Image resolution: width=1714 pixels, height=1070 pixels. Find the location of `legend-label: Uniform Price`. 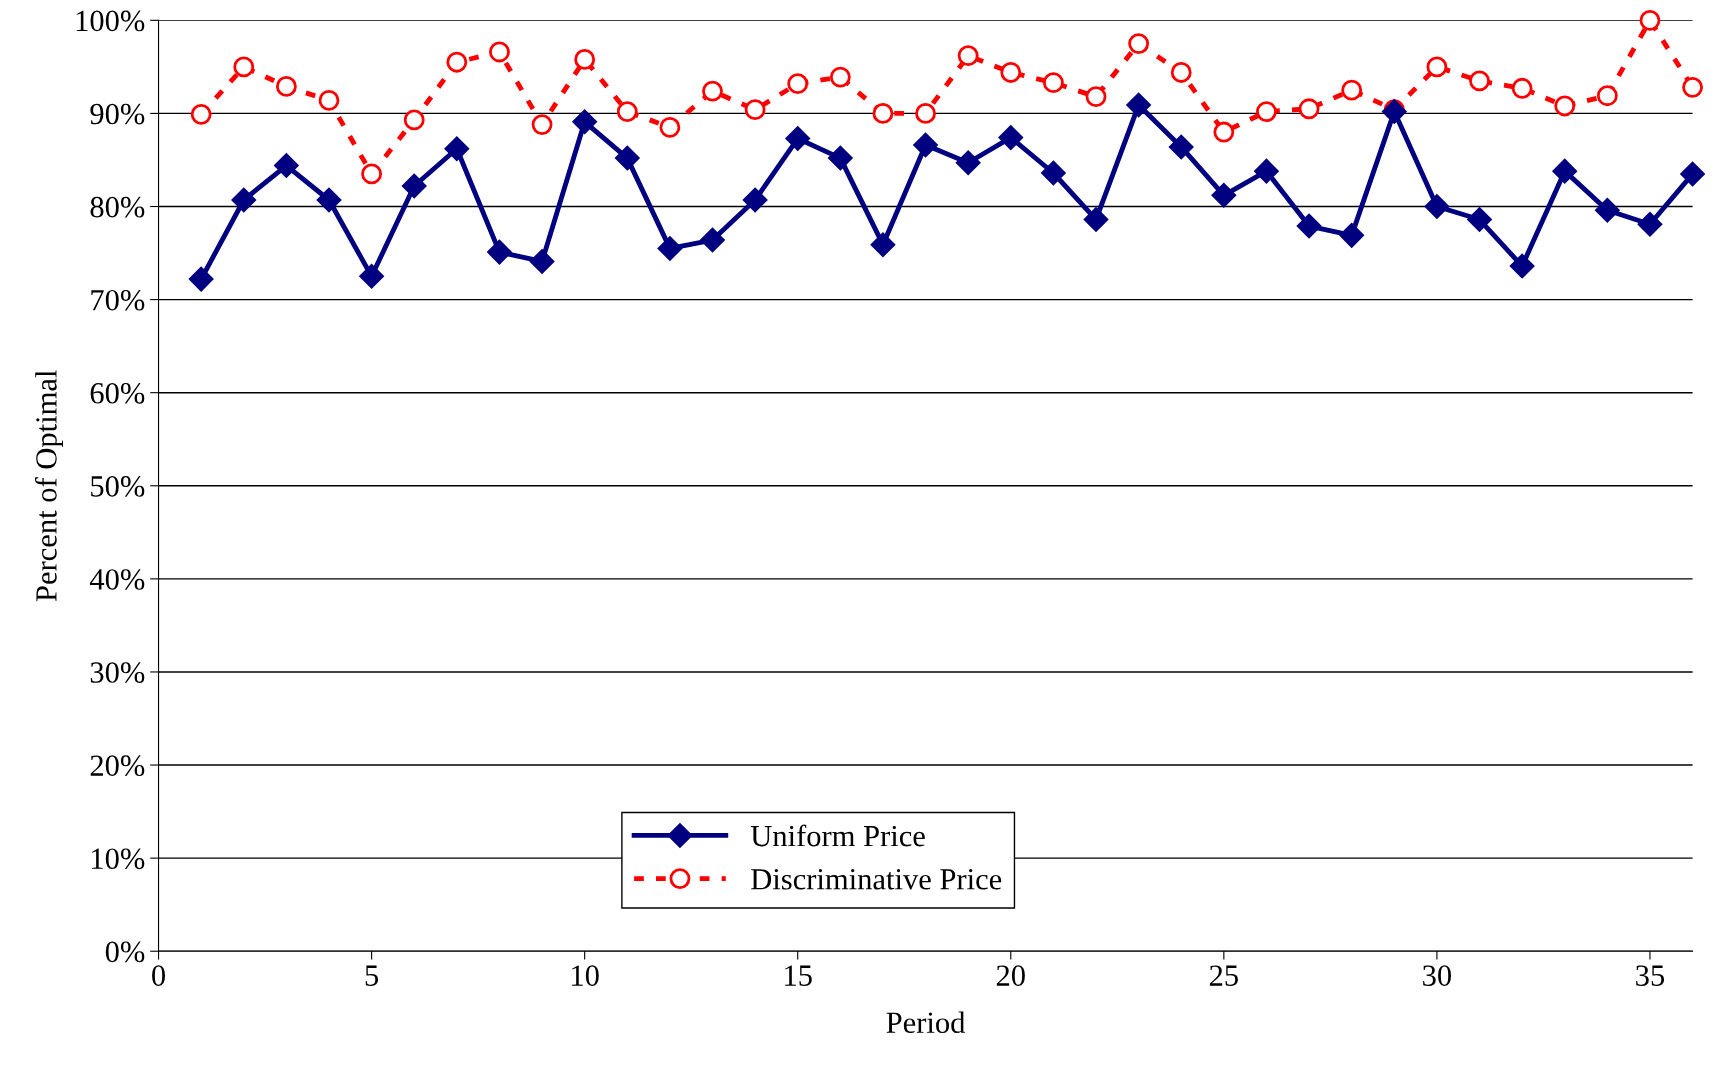

legend-label: Uniform Price is located at coordinates (837, 835).